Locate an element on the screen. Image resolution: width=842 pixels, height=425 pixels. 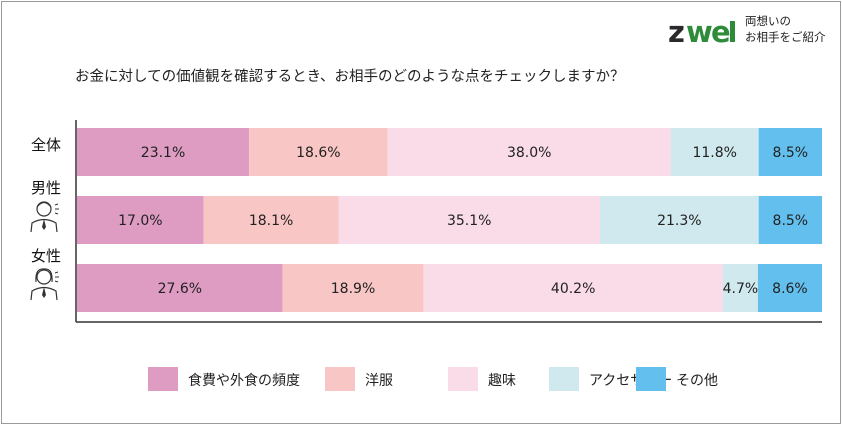
value-label-0-3: 11.8% is located at coordinates (714, 153).